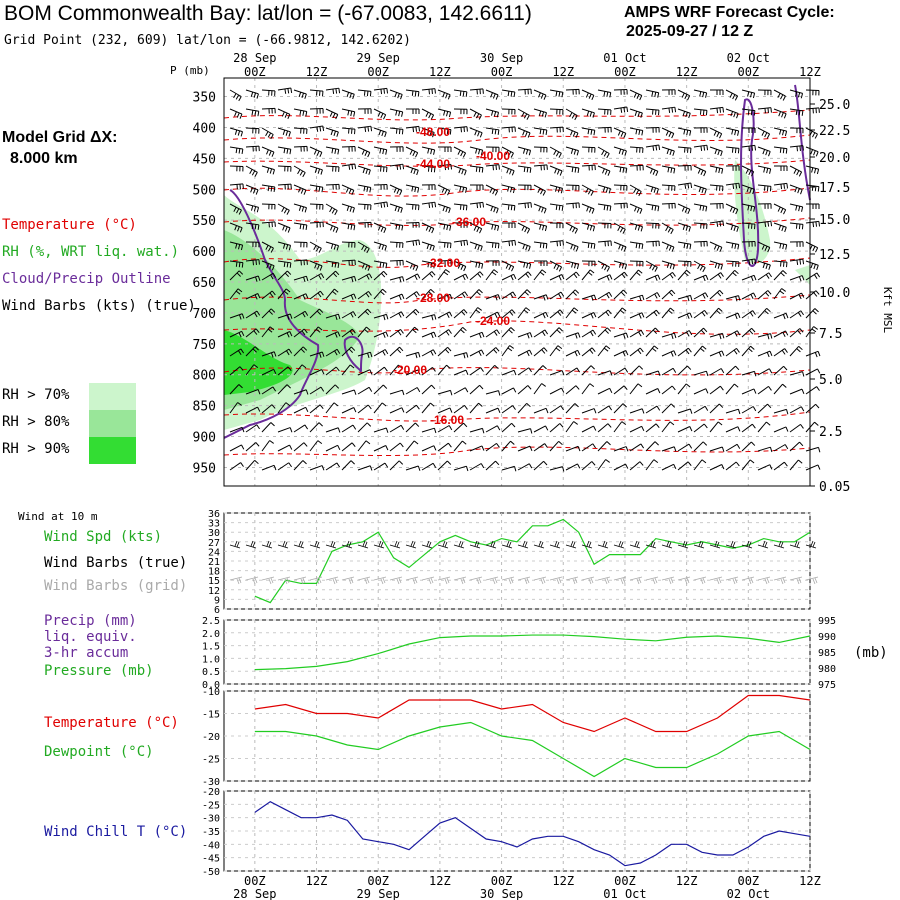 The width and height of the screenshot is (900, 900). I want to click on cloud-outline-small, so click(353, 354).